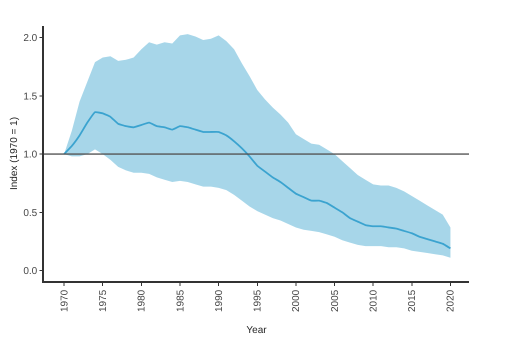 The image size is (519, 346). Describe the element at coordinates (258, 300) in the screenshot. I see `x-tick-label: 1995` at that location.